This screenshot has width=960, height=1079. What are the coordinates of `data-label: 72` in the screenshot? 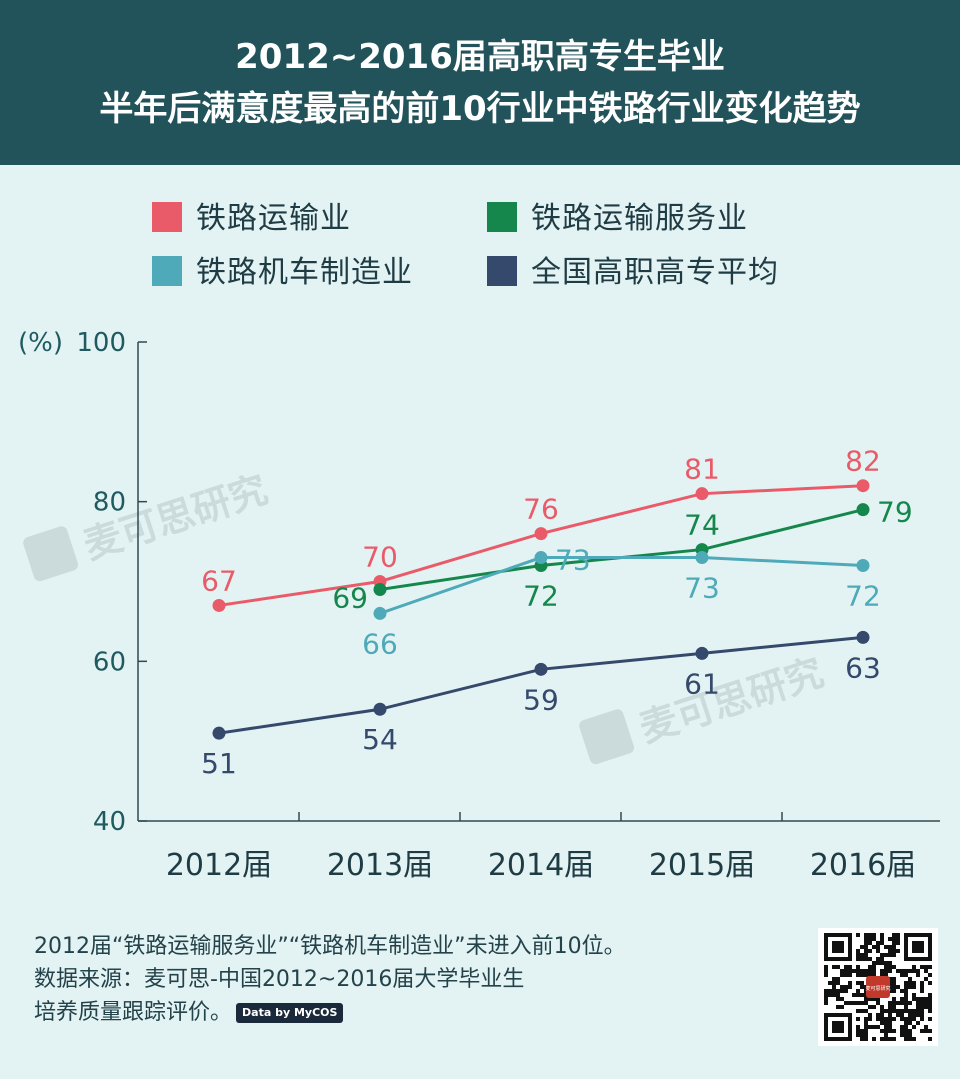 It's located at (541, 596).